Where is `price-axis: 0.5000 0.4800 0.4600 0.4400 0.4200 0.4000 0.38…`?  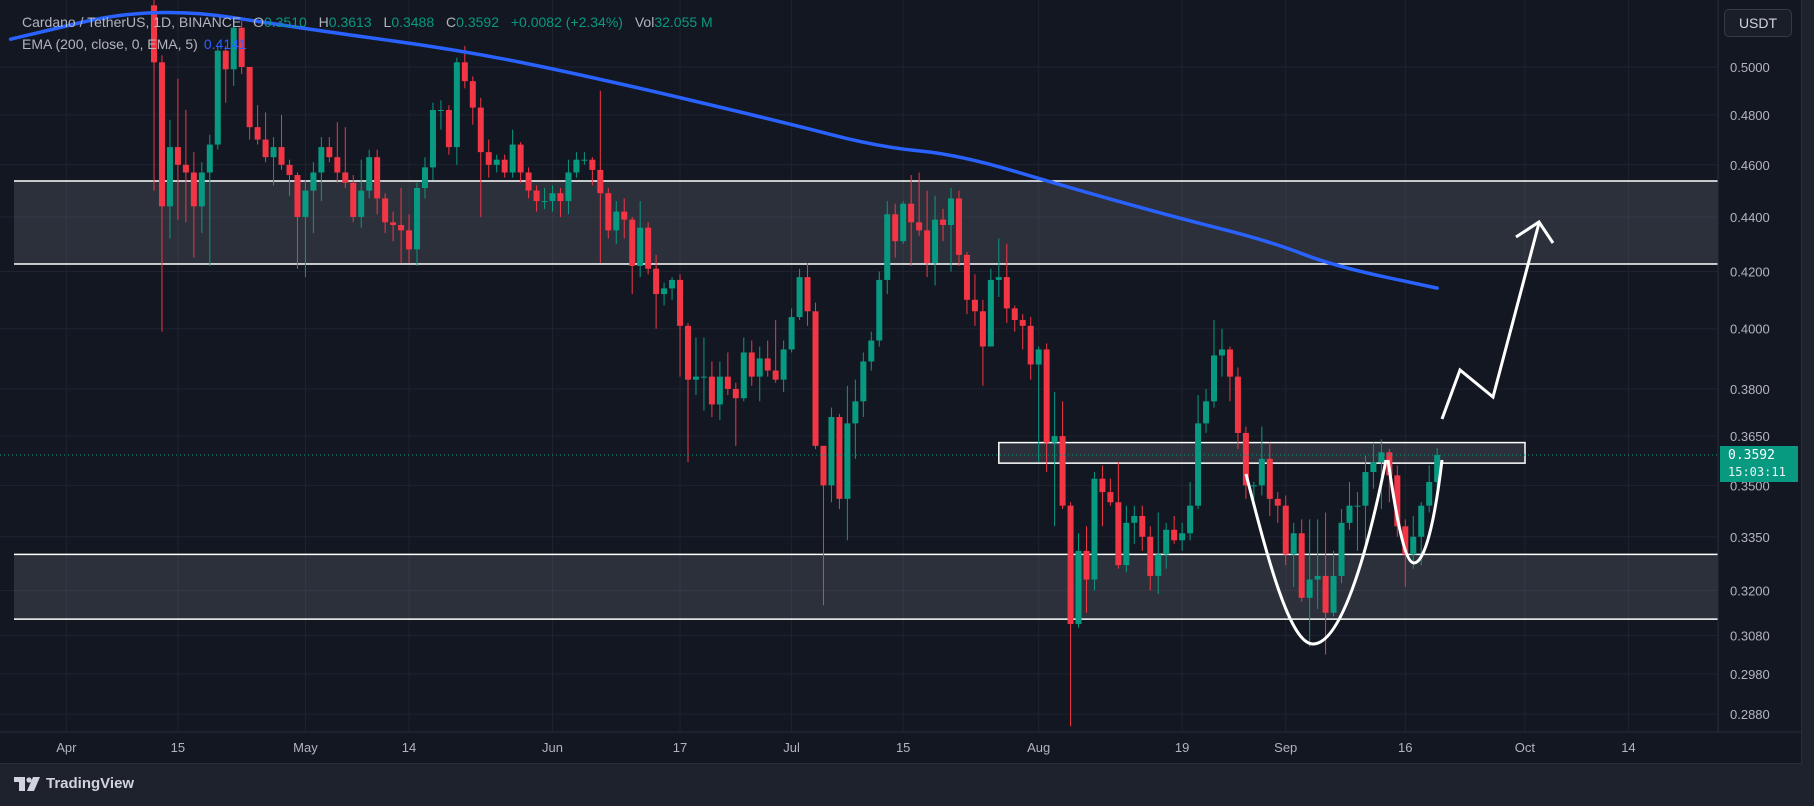 price-axis: 0.5000 0.4800 0.4600 0.4400 0.4200 0.4000 0.38… is located at coordinates (1750, 391).